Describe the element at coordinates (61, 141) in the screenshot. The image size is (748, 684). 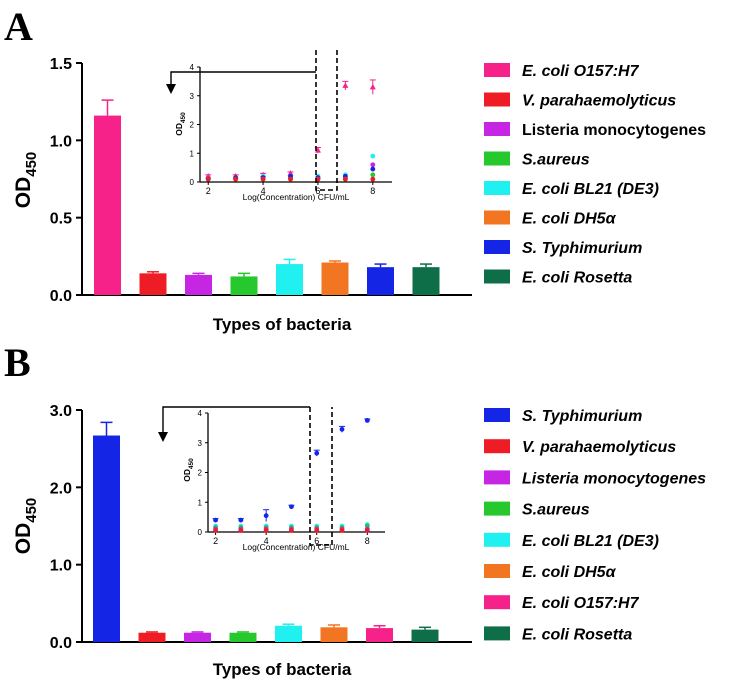
I see `y-tick-label: 1.0` at that location.